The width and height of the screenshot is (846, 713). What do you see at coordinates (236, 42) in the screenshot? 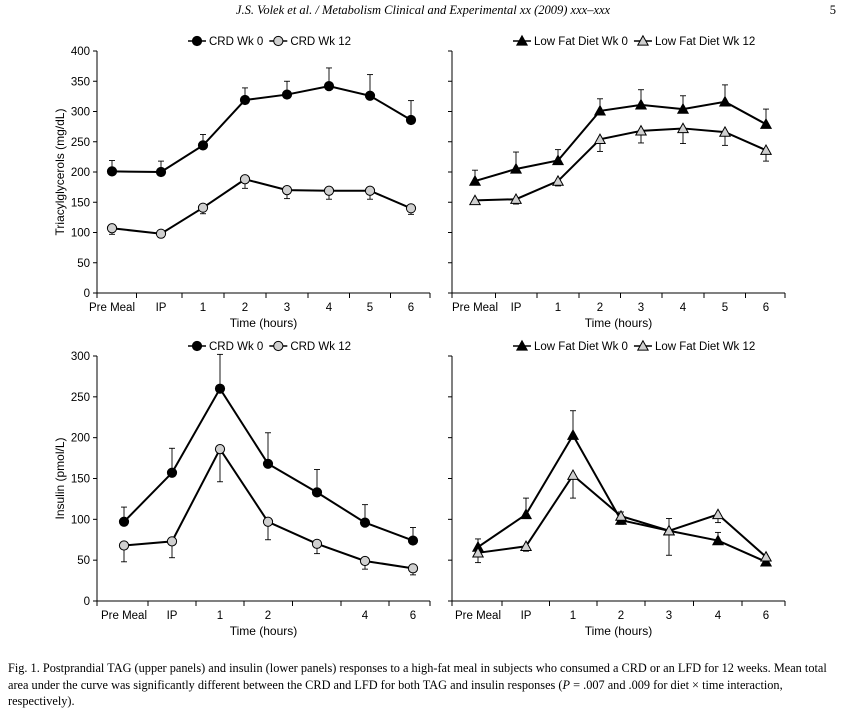
I see `legend-label: CRD Wk 0` at bounding box center [236, 42].